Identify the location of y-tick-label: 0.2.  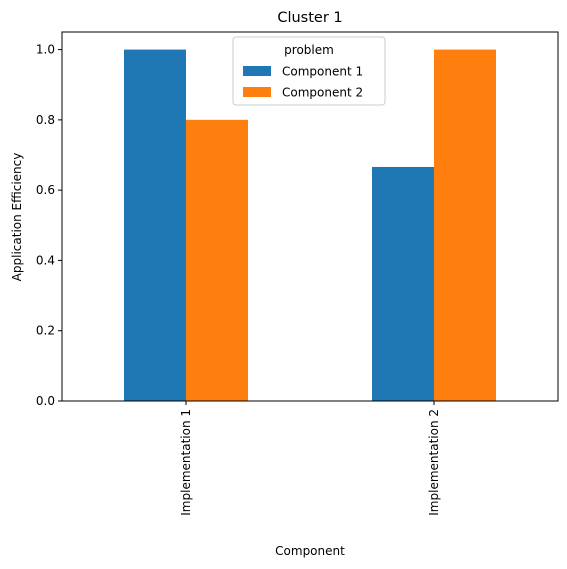
(45, 331).